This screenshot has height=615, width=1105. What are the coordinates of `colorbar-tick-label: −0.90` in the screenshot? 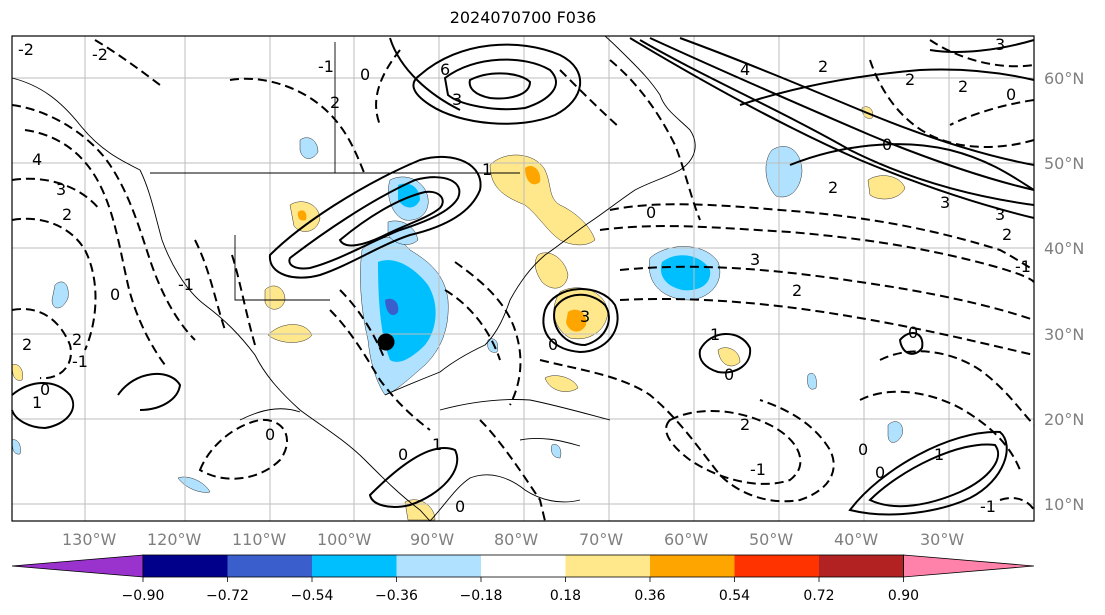 It's located at (143, 596).